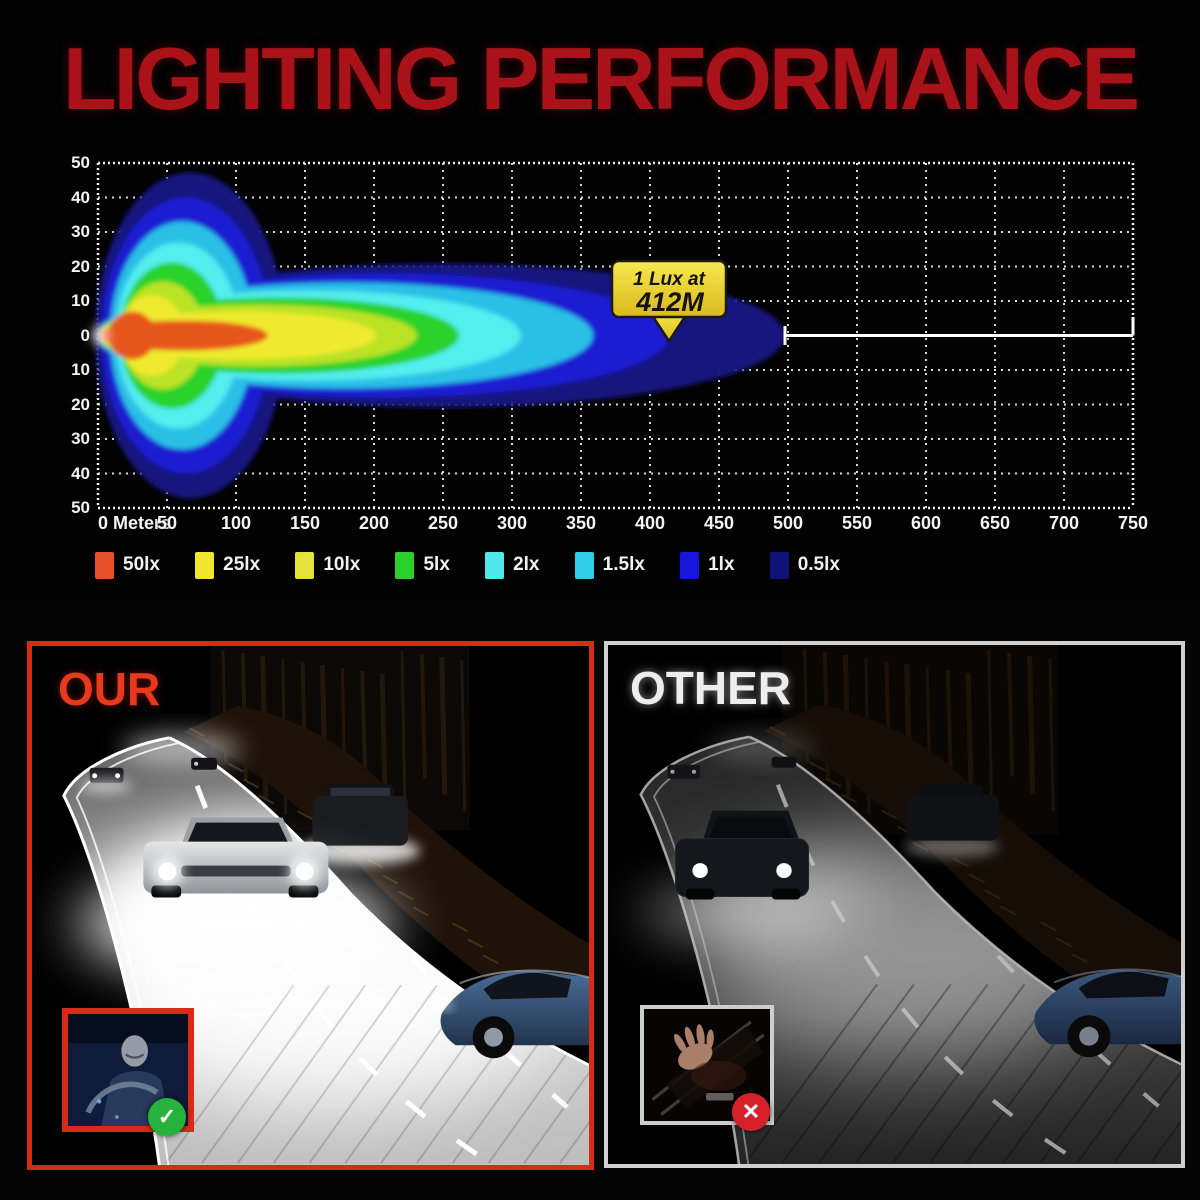 This screenshot has width=1200, height=1200. Describe the element at coordinates (422, 565) in the screenshot. I see `legend-item: 5lx` at that location.